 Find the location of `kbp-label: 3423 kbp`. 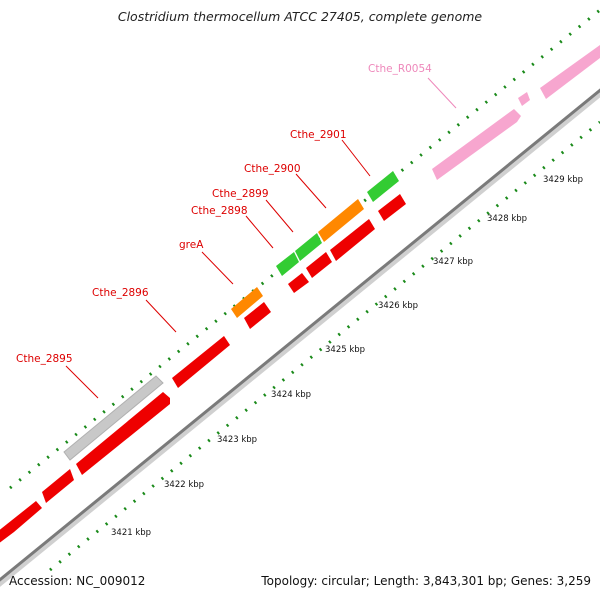

kbp-label: 3423 kbp is located at coordinates (237, 440).